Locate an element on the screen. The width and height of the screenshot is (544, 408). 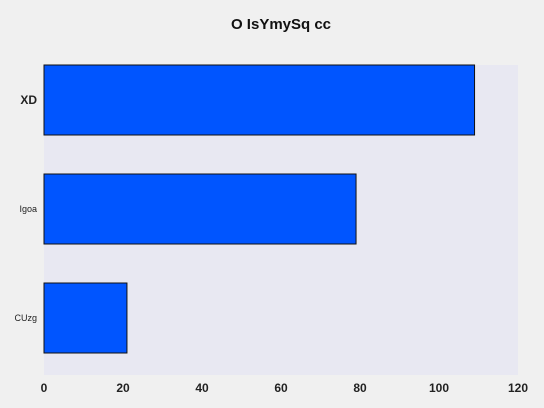
y-tick-label: CUzg is located at coordinates (25, 318).